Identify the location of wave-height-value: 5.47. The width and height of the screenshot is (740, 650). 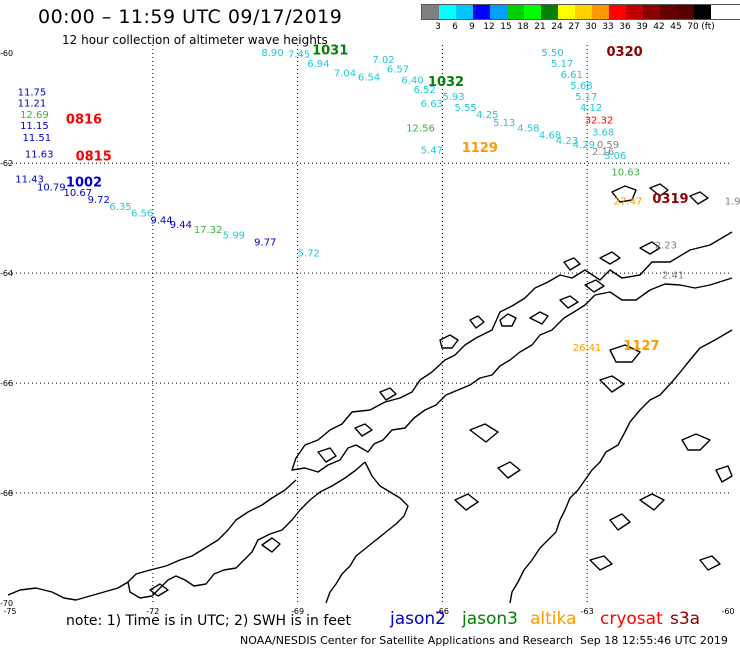
(432, 150).